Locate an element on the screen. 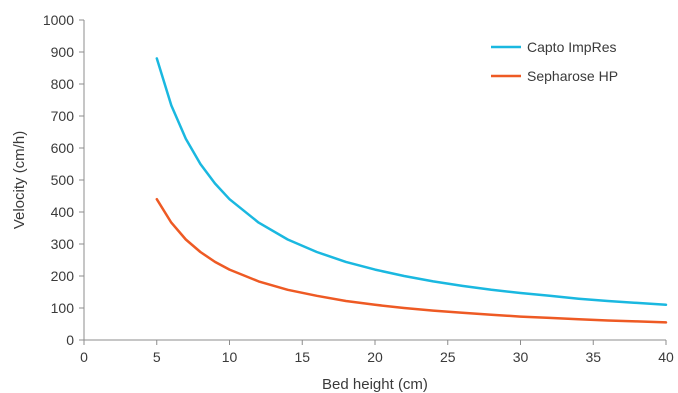  y-tick-label: 200 is located at coordinates (63, 276).